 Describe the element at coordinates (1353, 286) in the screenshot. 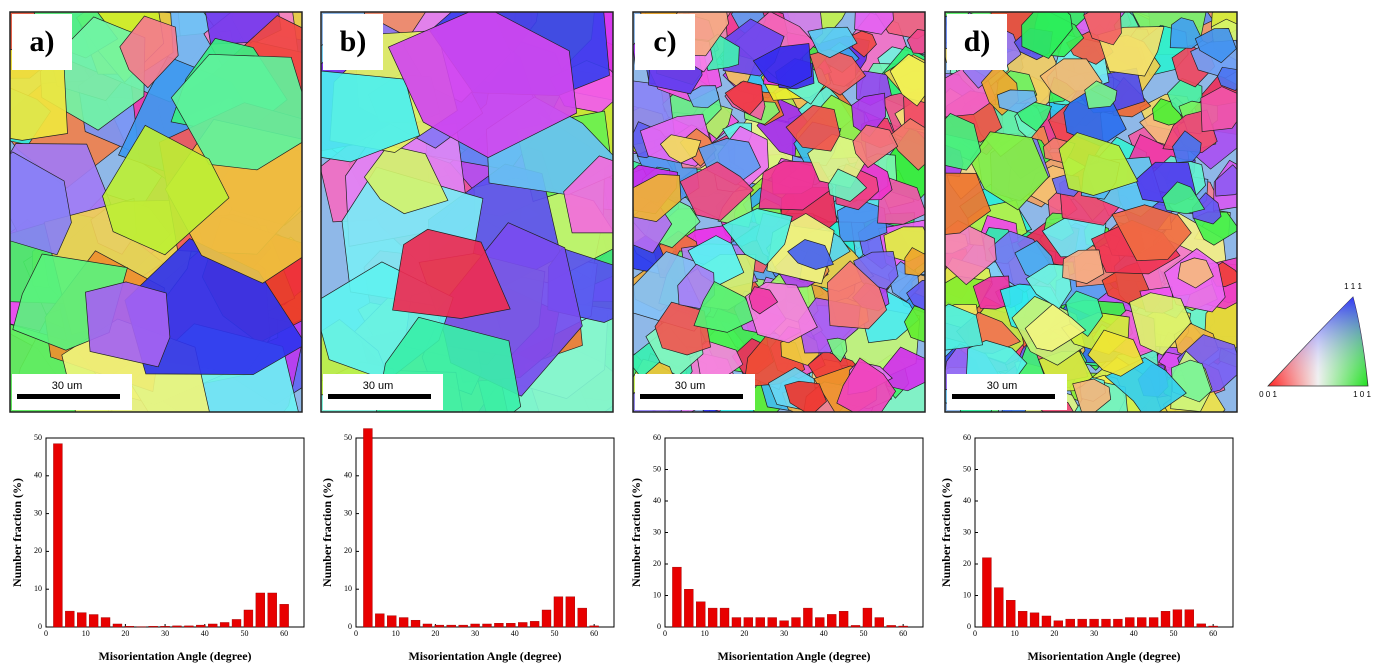

I see `ipf-top: 1 1 1` at that location.